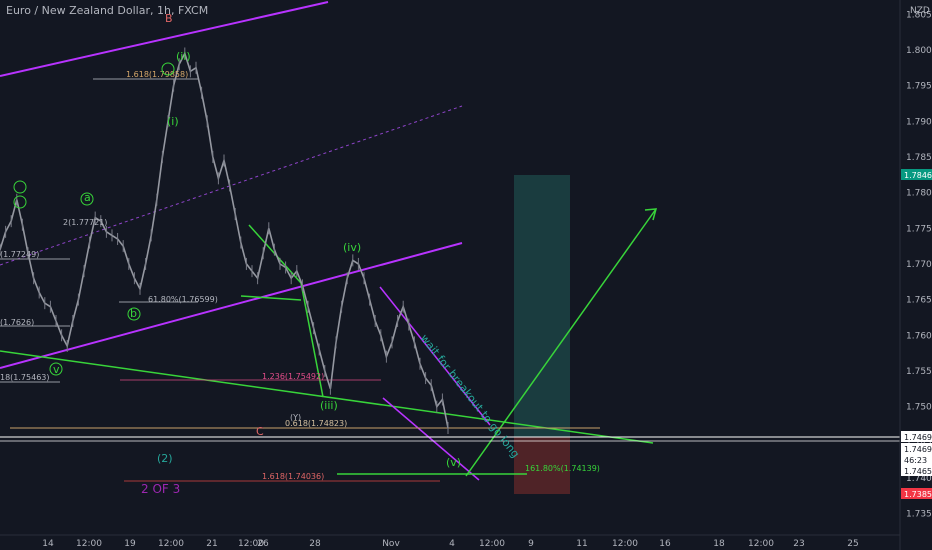  I want to click on circle-iv-left, so click(20, 202).